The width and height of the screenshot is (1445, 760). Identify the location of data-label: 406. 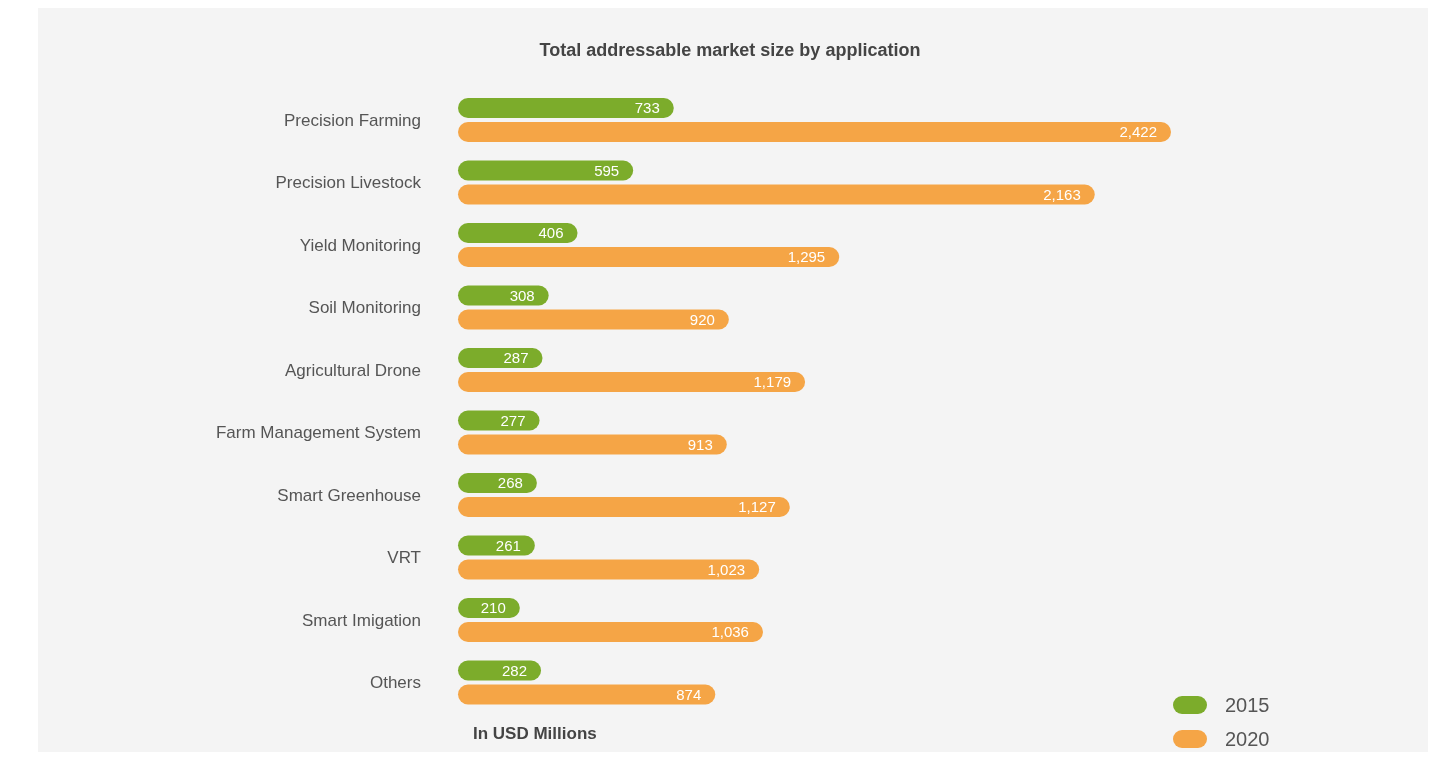
(551, 233).